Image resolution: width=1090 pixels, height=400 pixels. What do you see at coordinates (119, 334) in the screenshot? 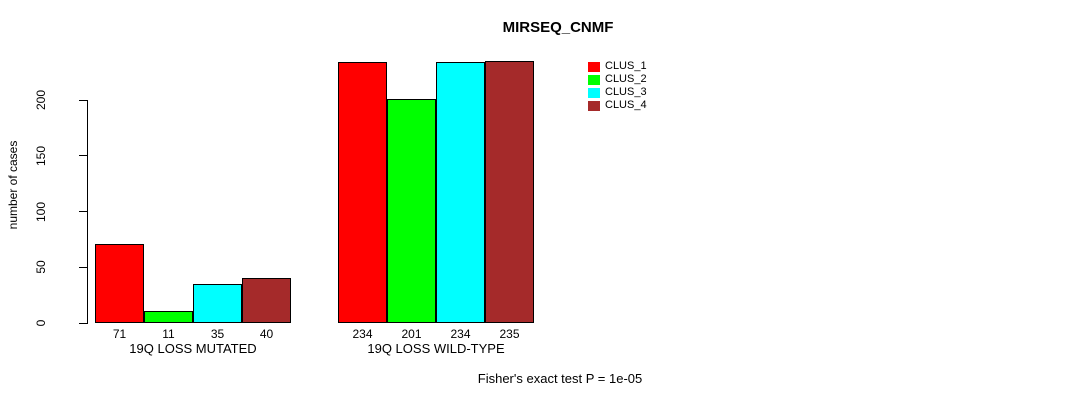
I see `bar-value-label: 71` at bounding box center [119, 334].